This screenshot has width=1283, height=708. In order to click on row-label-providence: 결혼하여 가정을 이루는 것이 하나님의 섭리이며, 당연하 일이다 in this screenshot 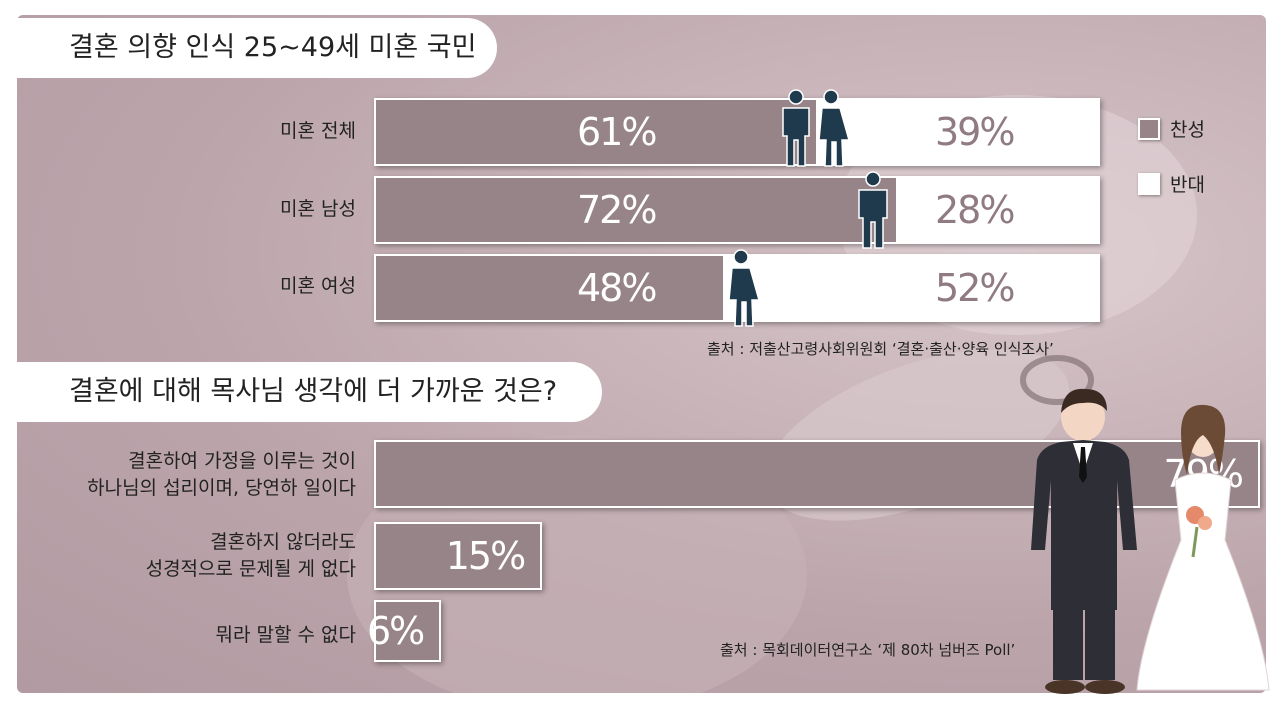, I will do `click(208, 475)`.